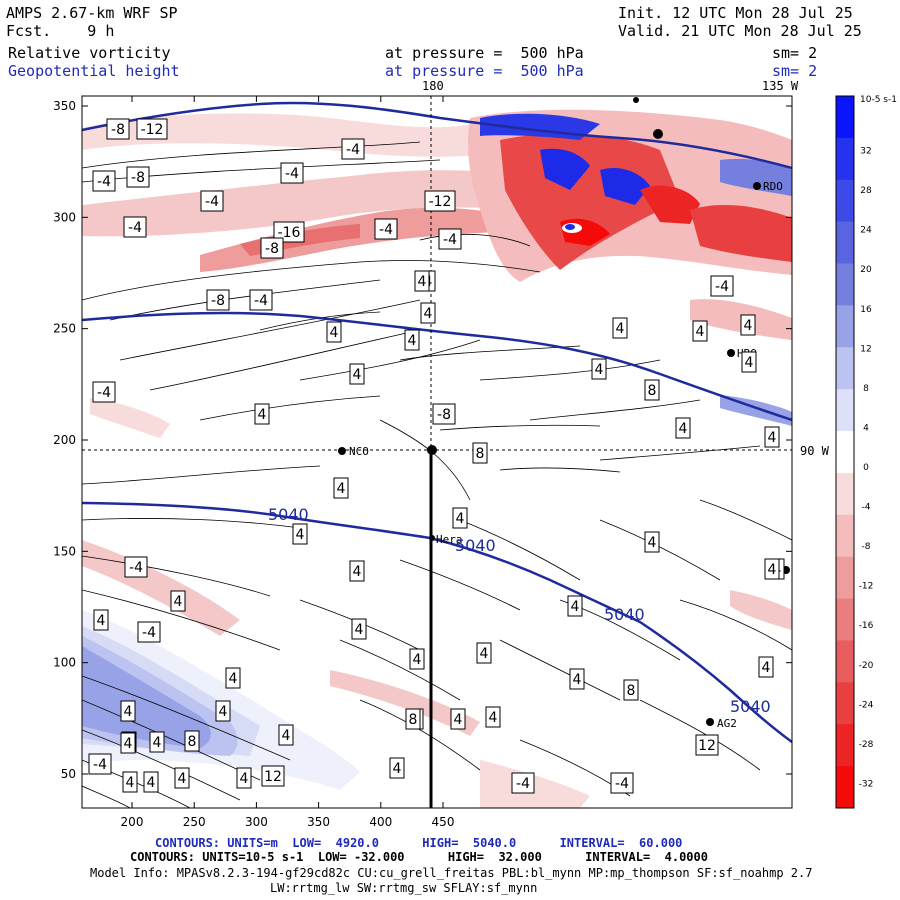 This screenshot has height=900, width=900. I want to click on station-ag2: AG2, so click(727, 723).